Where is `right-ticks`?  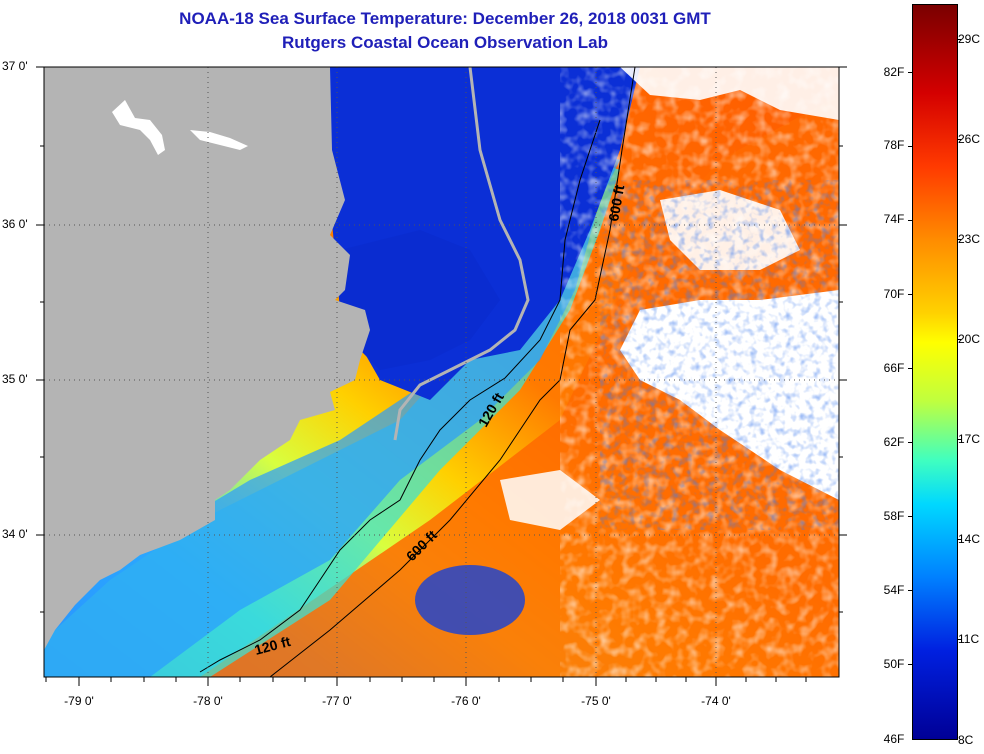 right-ticks is located at coordinates (843, 339).